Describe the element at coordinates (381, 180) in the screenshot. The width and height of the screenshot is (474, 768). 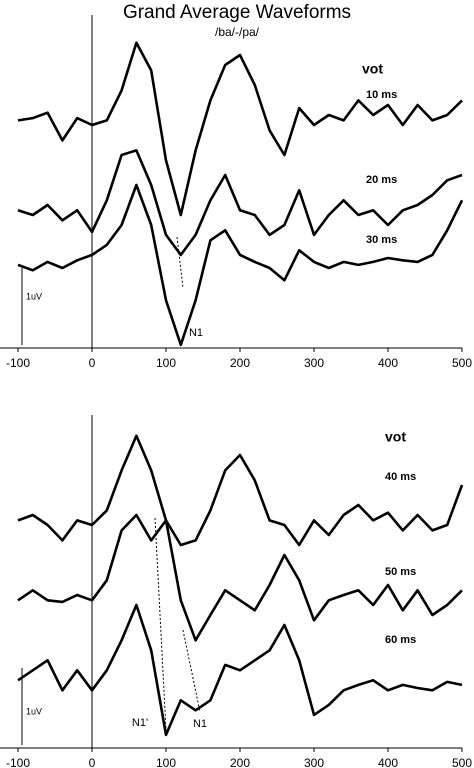
I see `series-label: 20 ms` at that location.